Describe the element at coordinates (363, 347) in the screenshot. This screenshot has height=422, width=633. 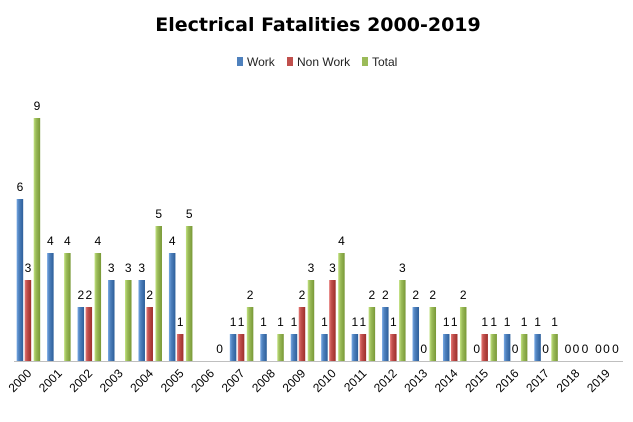
I see `bar-non-work-2011` at that location.